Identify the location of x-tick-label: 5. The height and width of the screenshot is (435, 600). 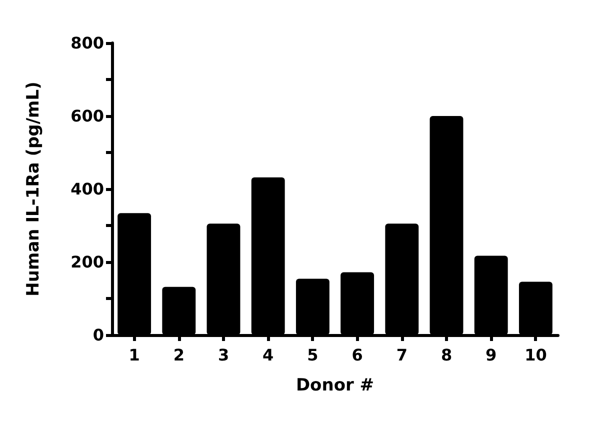
(312, 355).